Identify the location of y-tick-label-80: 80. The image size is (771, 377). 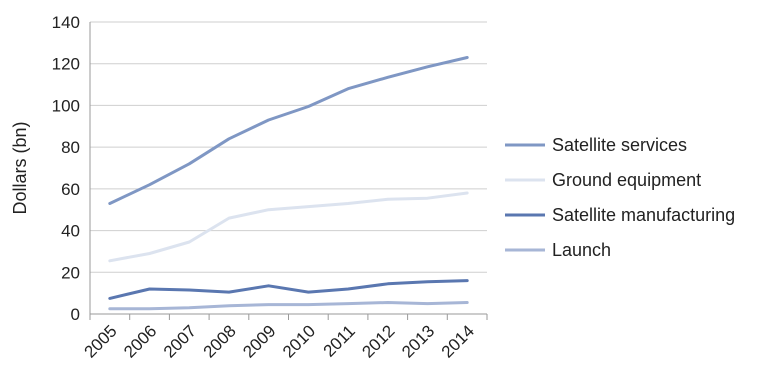
(70, 147).